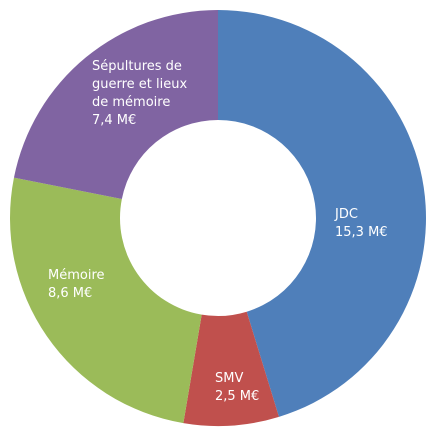 The image size is (426, 427). I want to click on category-label: Sépultures de guerre et lieux de mémoire, so click(140, 84).